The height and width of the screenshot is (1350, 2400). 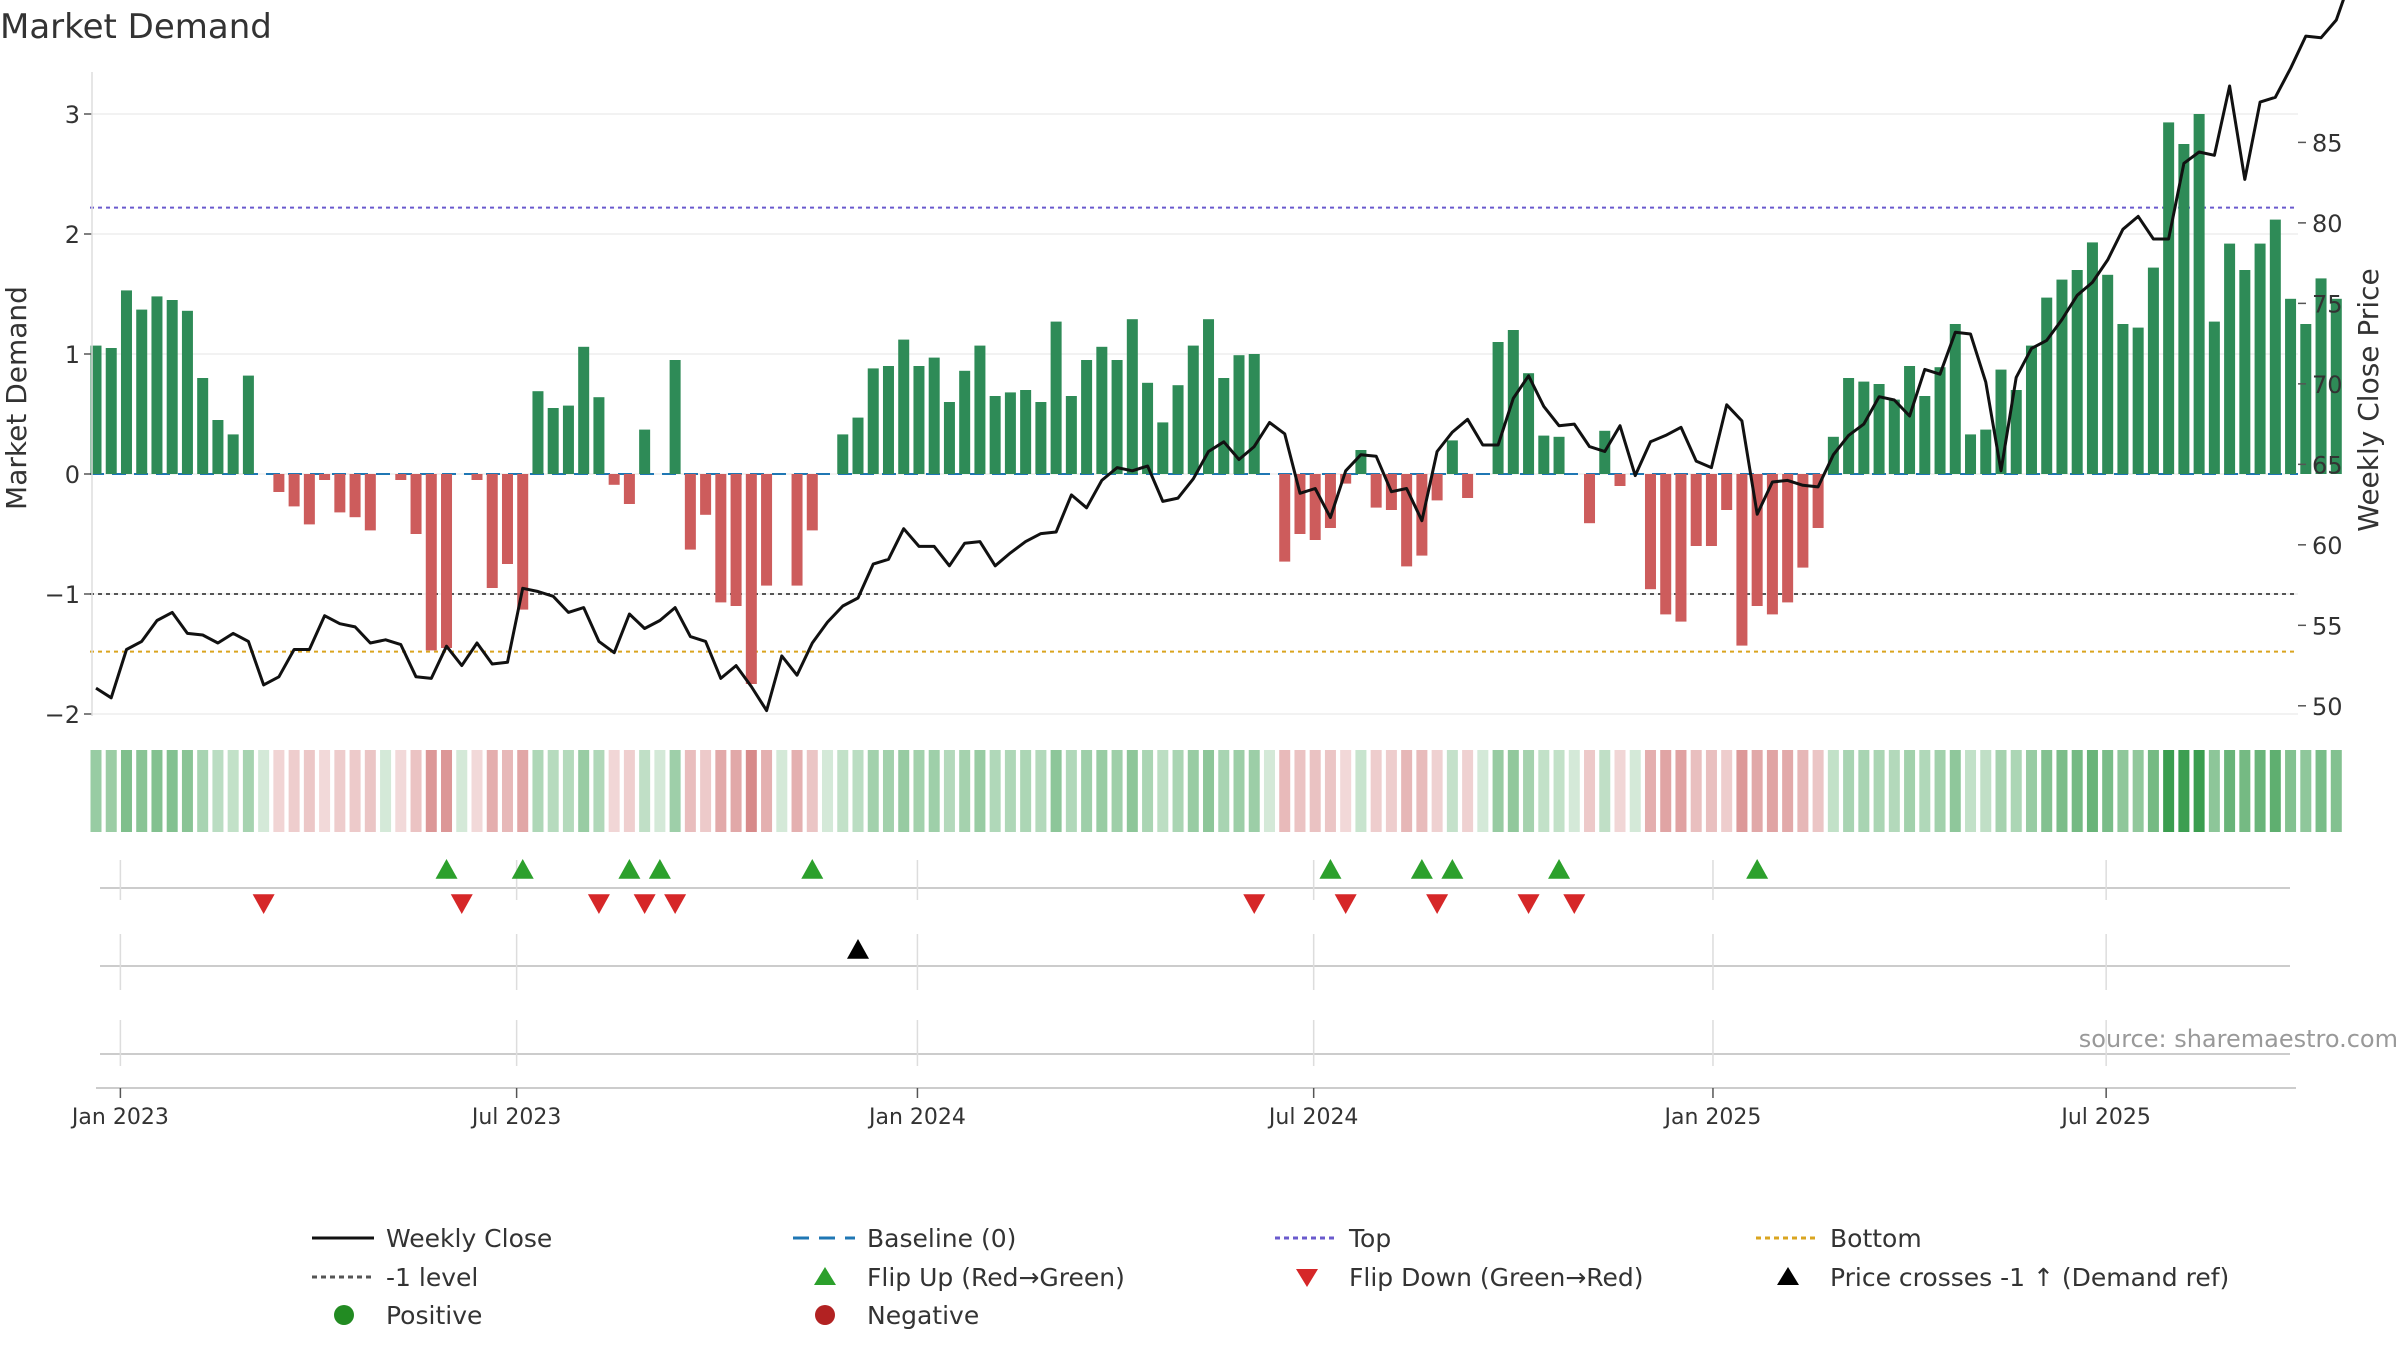 I want to click on legend-item: Weekly Close, so click(x=432, y=1238).